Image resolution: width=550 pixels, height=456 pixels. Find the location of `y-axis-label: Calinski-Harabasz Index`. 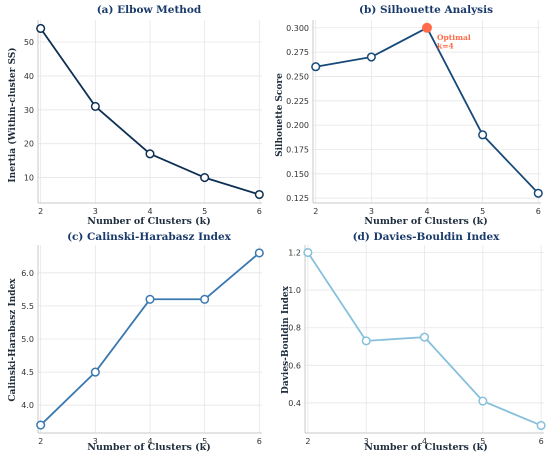

y-axis-label: Calinski-Harabasz Index is located at coordinates (13, 340).